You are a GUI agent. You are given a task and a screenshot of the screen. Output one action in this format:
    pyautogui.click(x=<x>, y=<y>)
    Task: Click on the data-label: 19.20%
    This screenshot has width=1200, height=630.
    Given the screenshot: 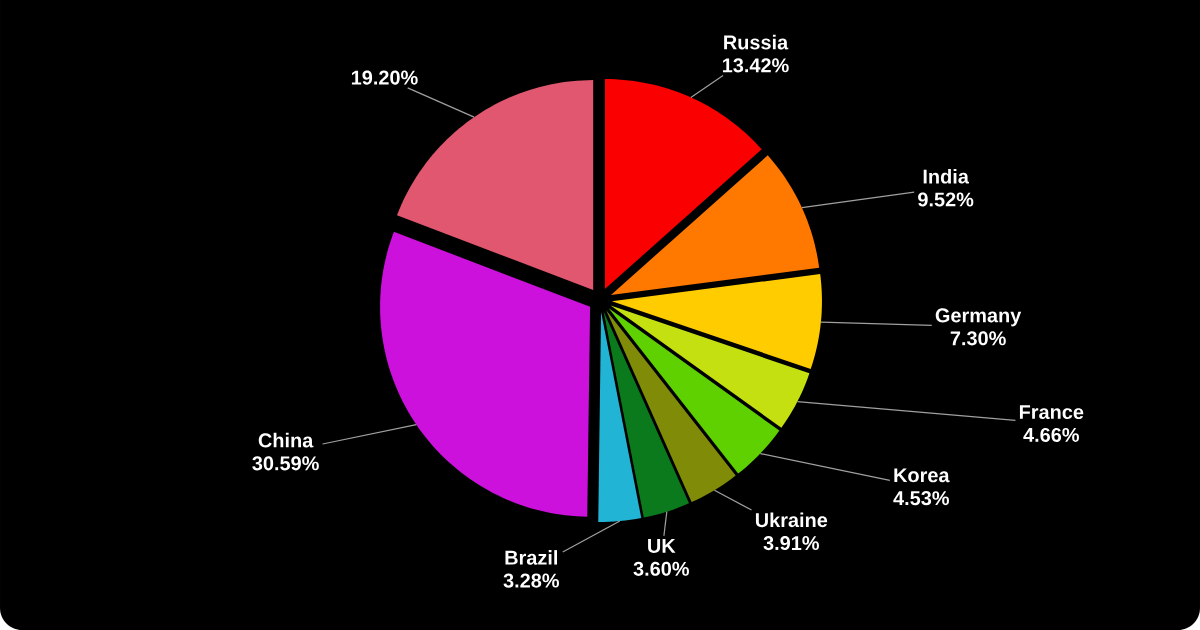 What is the action you would take?
    pyautogui.click(x=384, y=77)
    